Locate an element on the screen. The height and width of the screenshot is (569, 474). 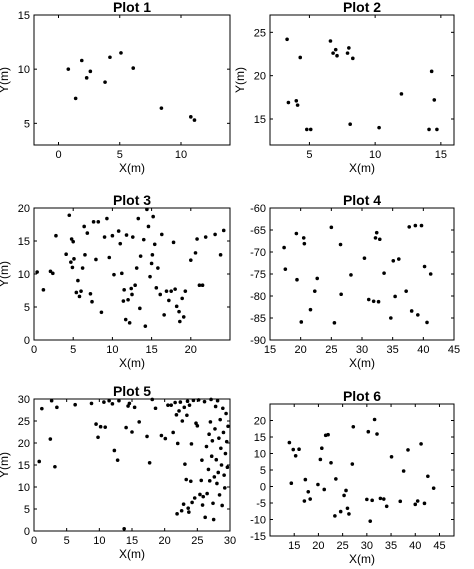
plot5-ylabel: Y(m) is located at coordinates (5, 465).